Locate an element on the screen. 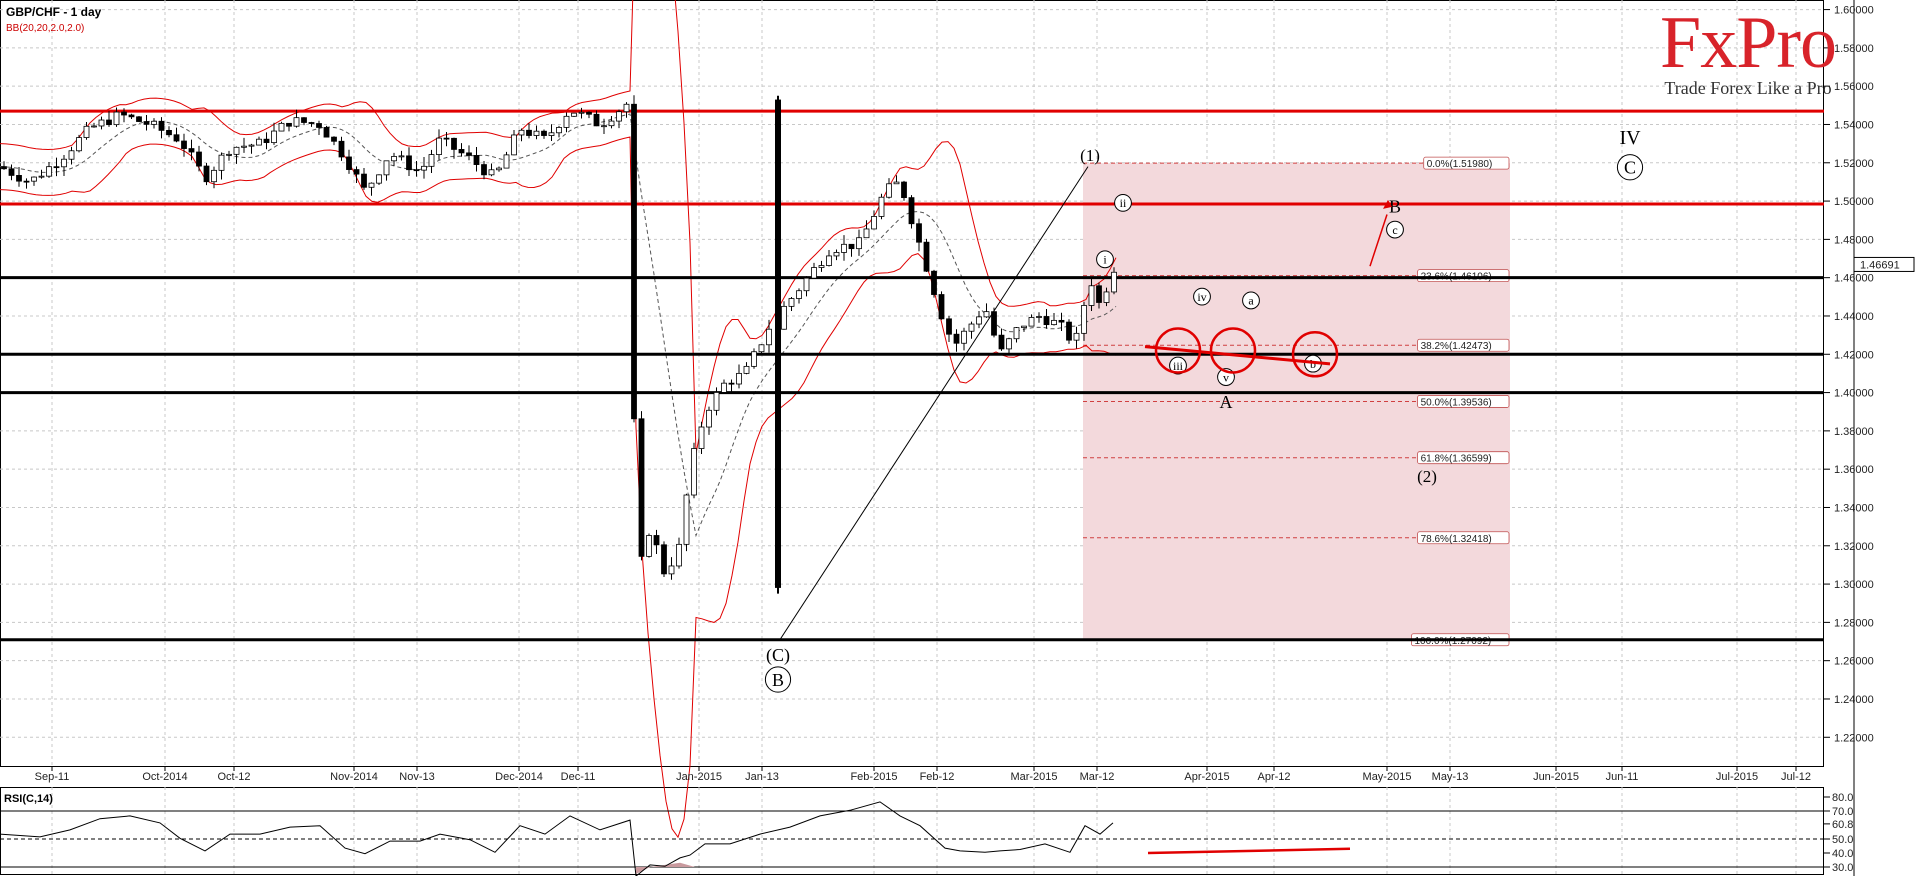 Image resolution: width=1918 pixels, height=876 pixels. rsi-plot-frame is located at coordinates (912, 831).